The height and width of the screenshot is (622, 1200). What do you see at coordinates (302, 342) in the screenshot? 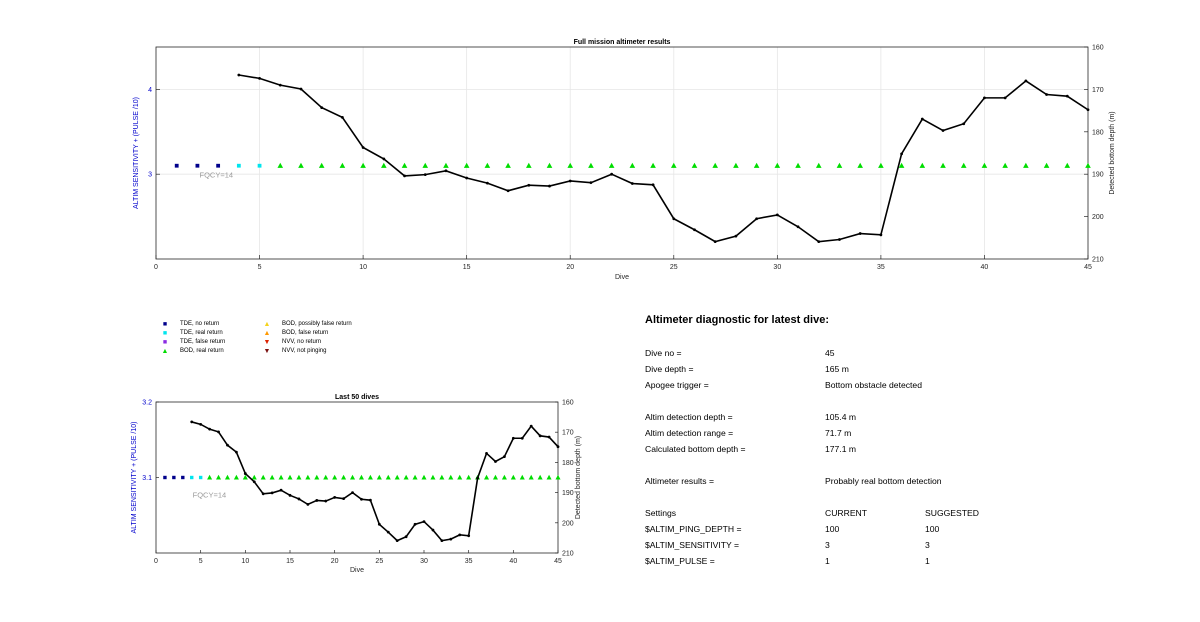
I see `legend-label: NVV, no return` at bounding box center [302, 342].